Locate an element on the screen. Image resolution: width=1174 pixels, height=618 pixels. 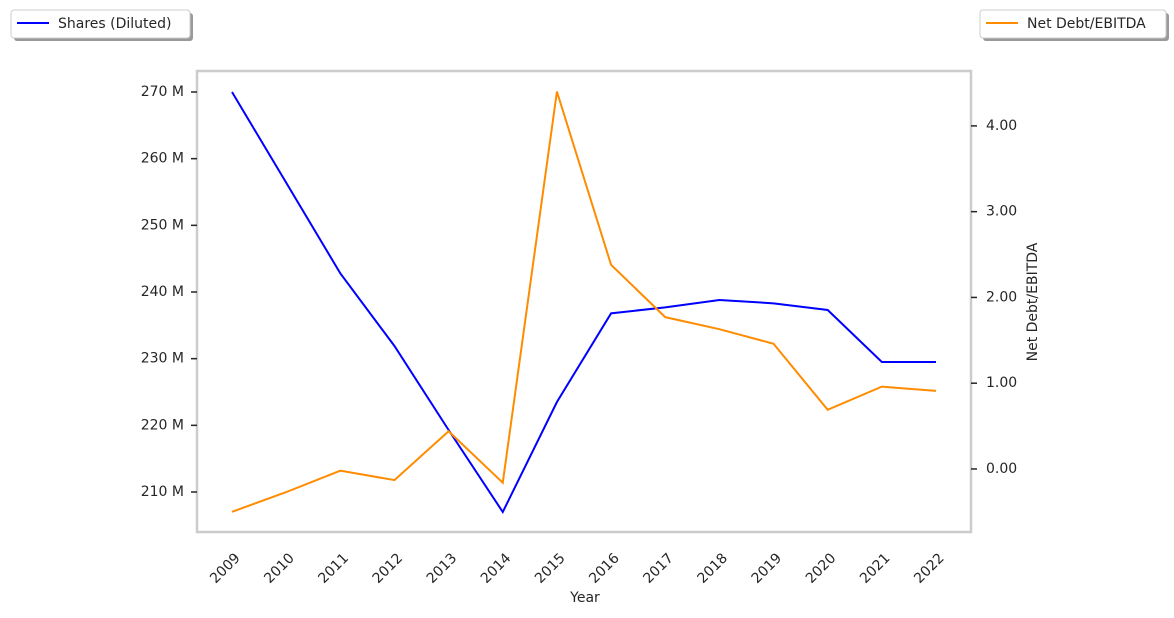
x-tick-label: 2012 is located at coordinates (388, 568).